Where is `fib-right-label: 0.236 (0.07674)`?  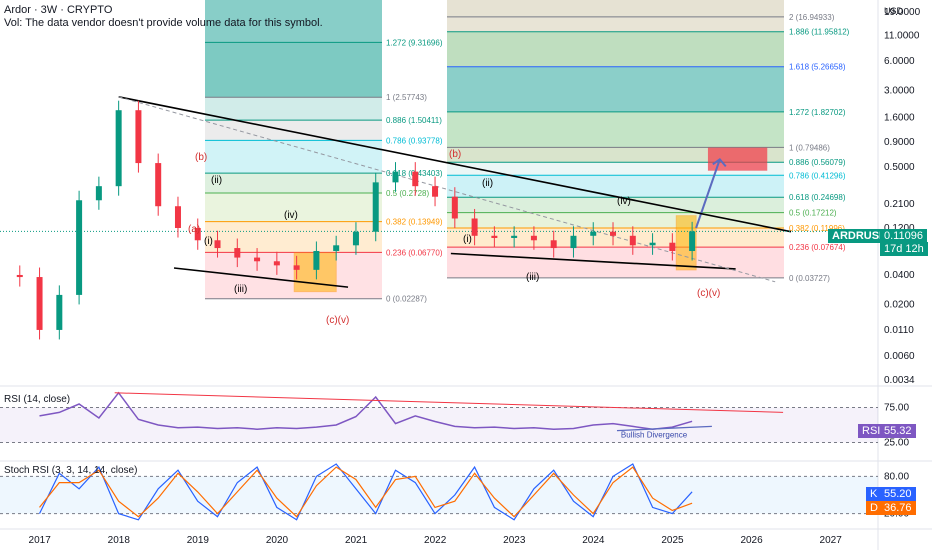
fib-right-label: 0.236 (0.07674) is located at coordinates (817, 247).